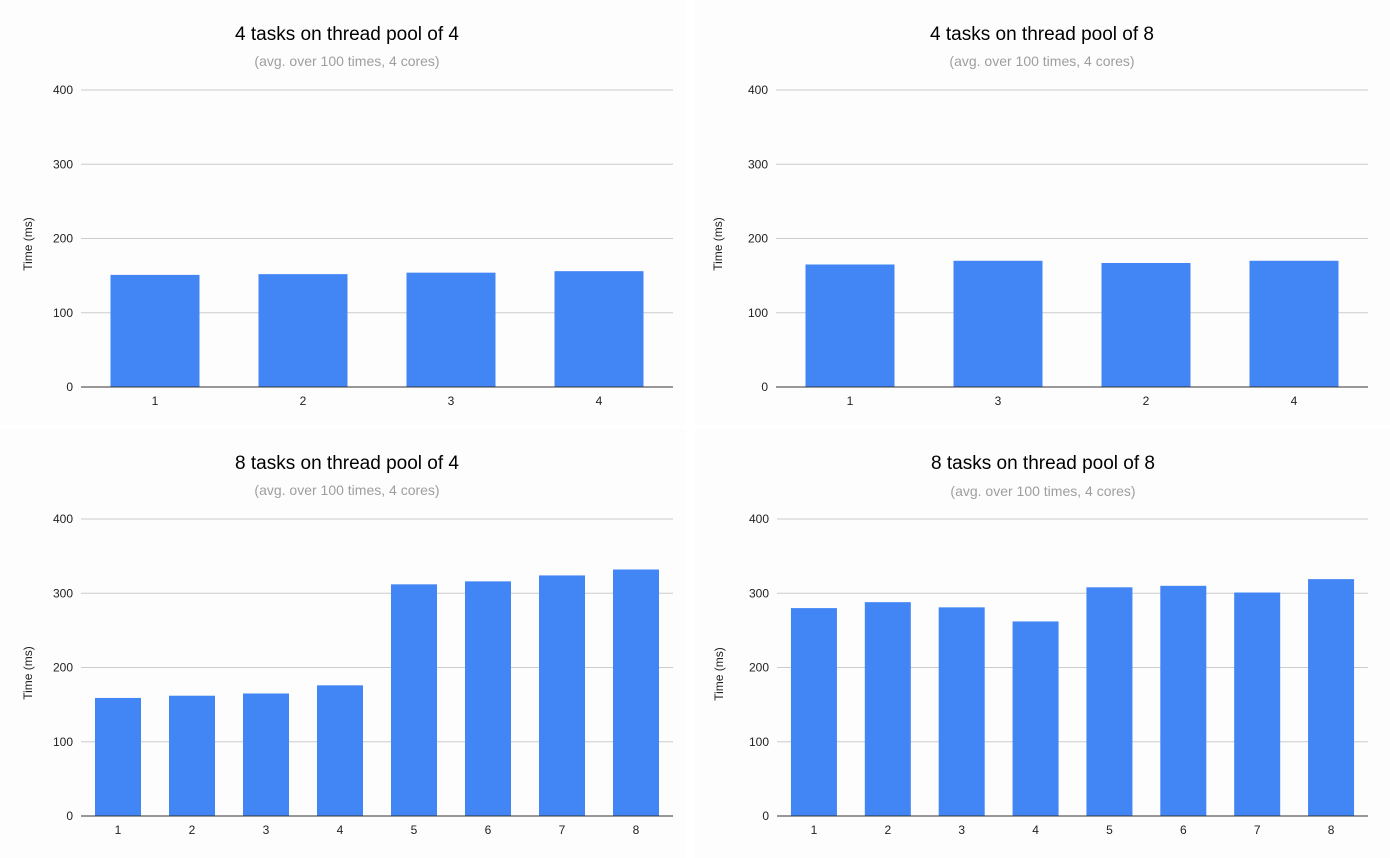 Image resolution: width=1390 pixels, height=858 pixels. Describe the element at coordinates (1042, 34) in the screenshot. I see `chart-title: 4 tasks on thread pool of 8` at that location.